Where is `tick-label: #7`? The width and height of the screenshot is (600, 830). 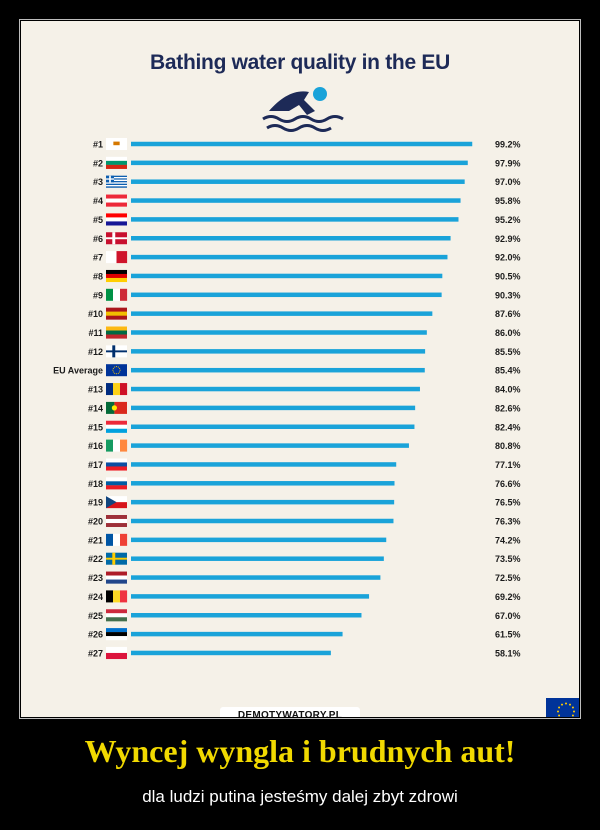
tick-label: #7 is located at coordinates (98, 258).